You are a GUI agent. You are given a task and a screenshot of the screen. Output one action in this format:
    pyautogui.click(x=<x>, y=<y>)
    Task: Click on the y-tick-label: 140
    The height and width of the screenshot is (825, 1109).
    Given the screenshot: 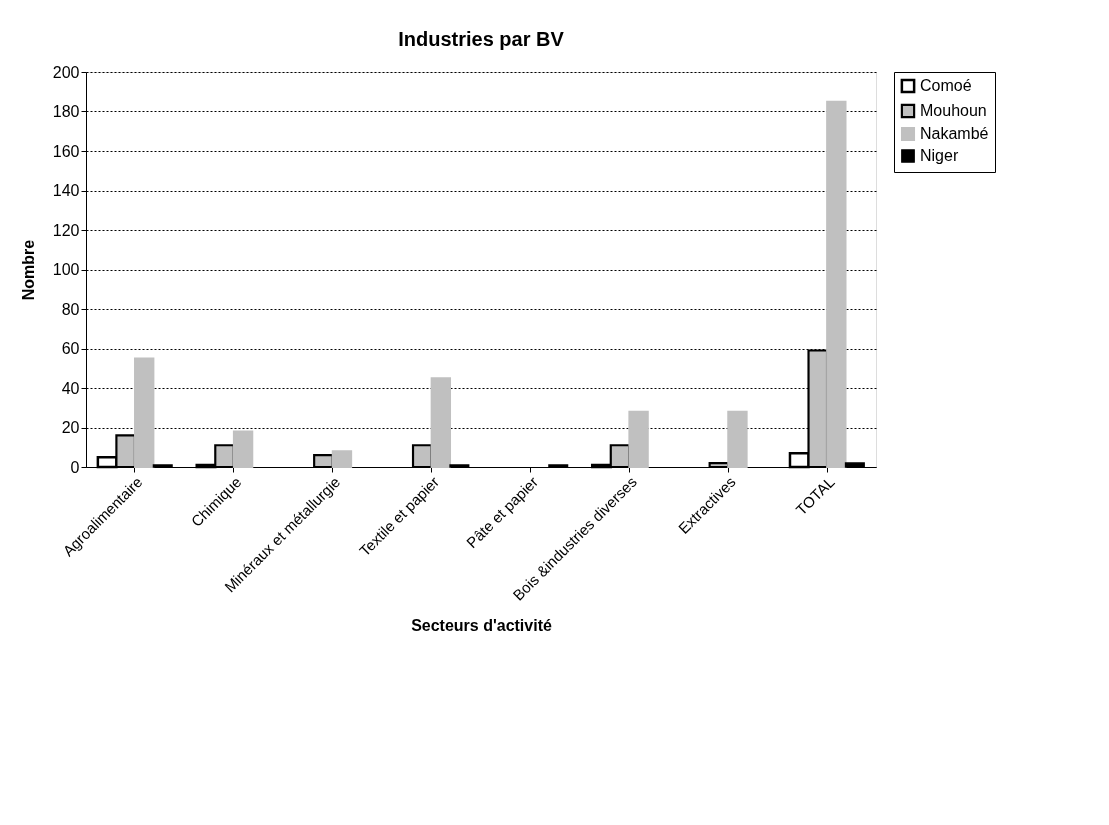 What is the action you would take?
    pyautogui.click(x=66, y=190)
    